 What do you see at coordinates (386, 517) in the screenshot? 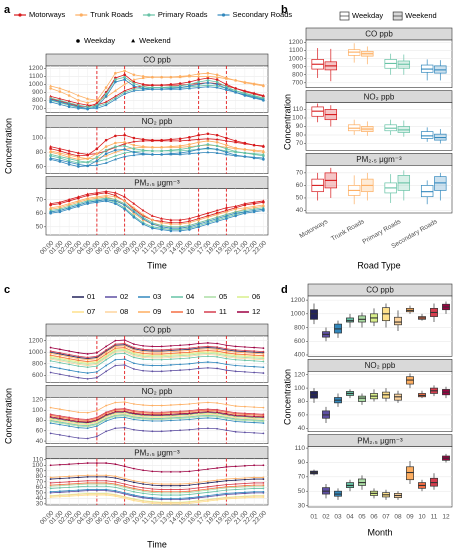
I see `x-tick-label: 07` at bounding box center [386, 517].